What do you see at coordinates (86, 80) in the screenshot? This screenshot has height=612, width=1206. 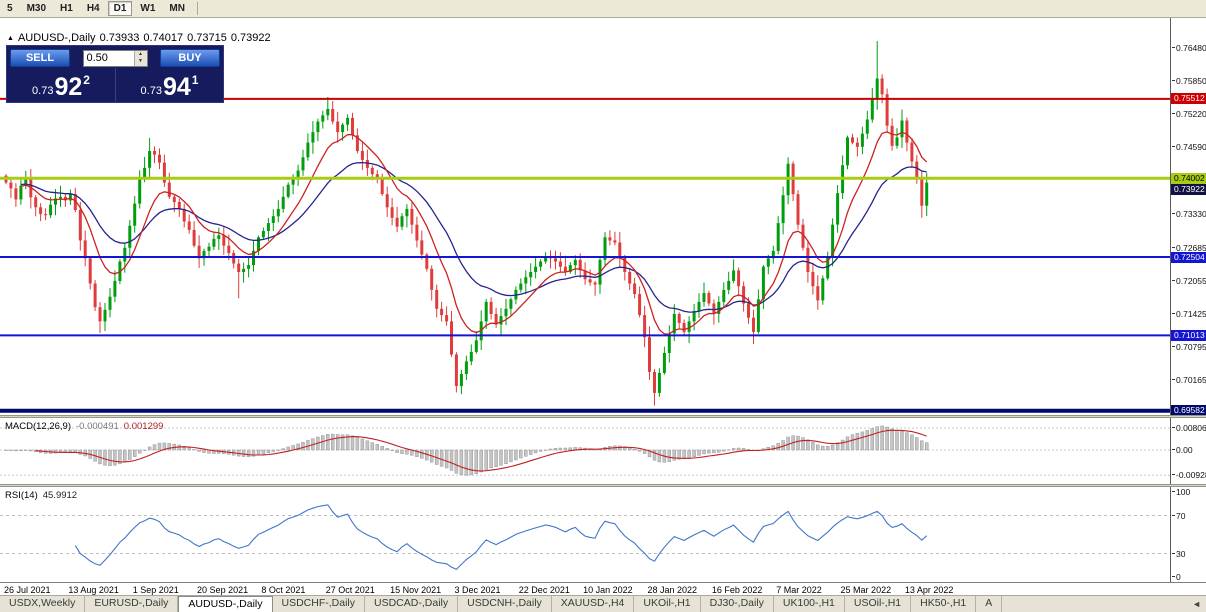 I see `sell-price-sup: 2` at bounding box center [86, 80].